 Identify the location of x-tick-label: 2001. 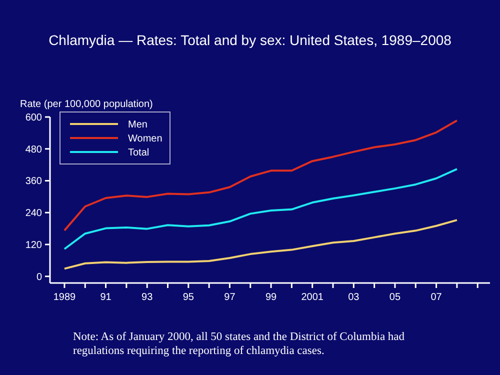
(312, 297).